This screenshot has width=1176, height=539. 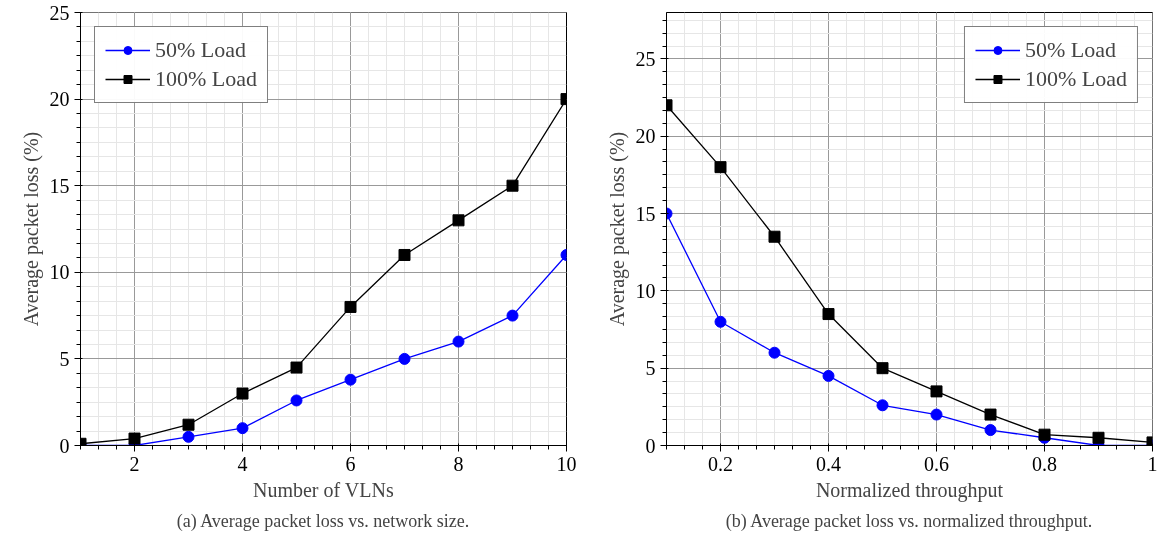 I want to click on x-tick-label: 2, so click(x=134, y=463).